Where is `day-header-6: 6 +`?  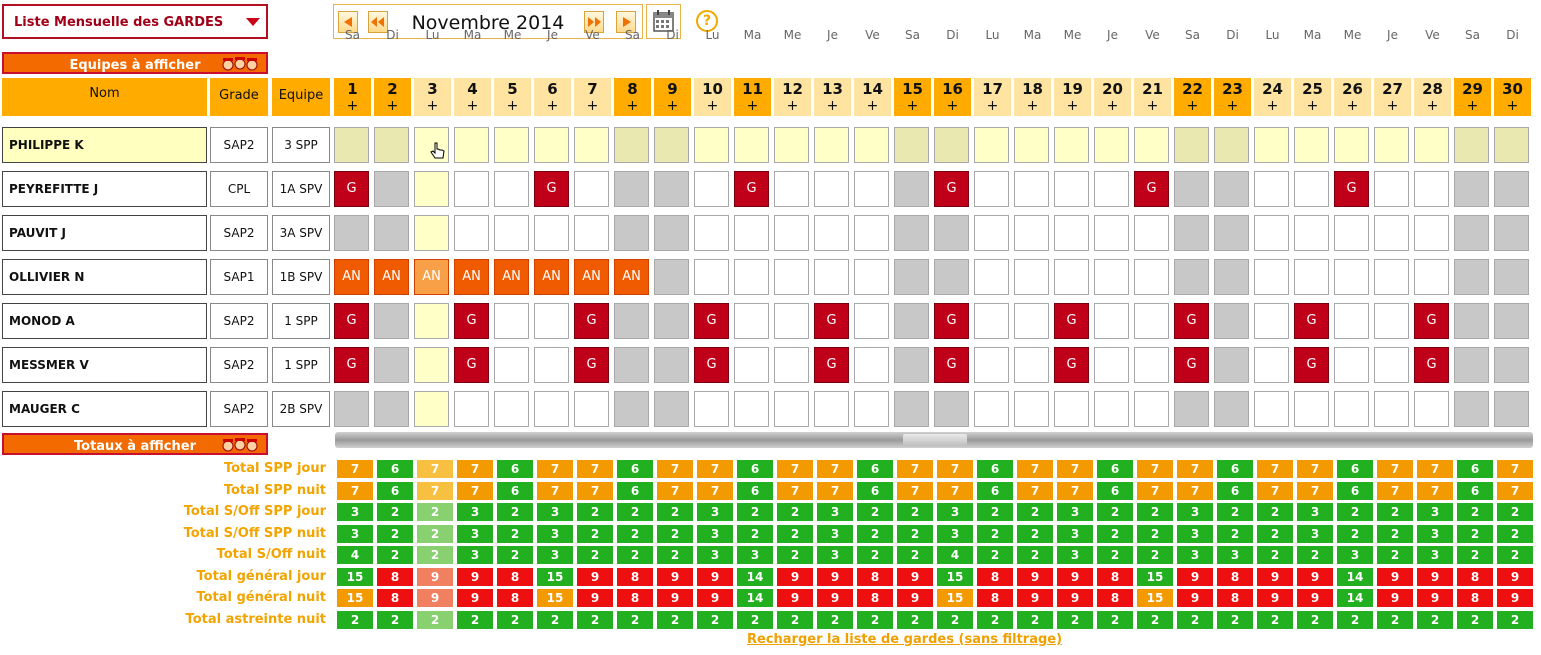 day-header-6: 6 + is located at coordinates (552, 97).